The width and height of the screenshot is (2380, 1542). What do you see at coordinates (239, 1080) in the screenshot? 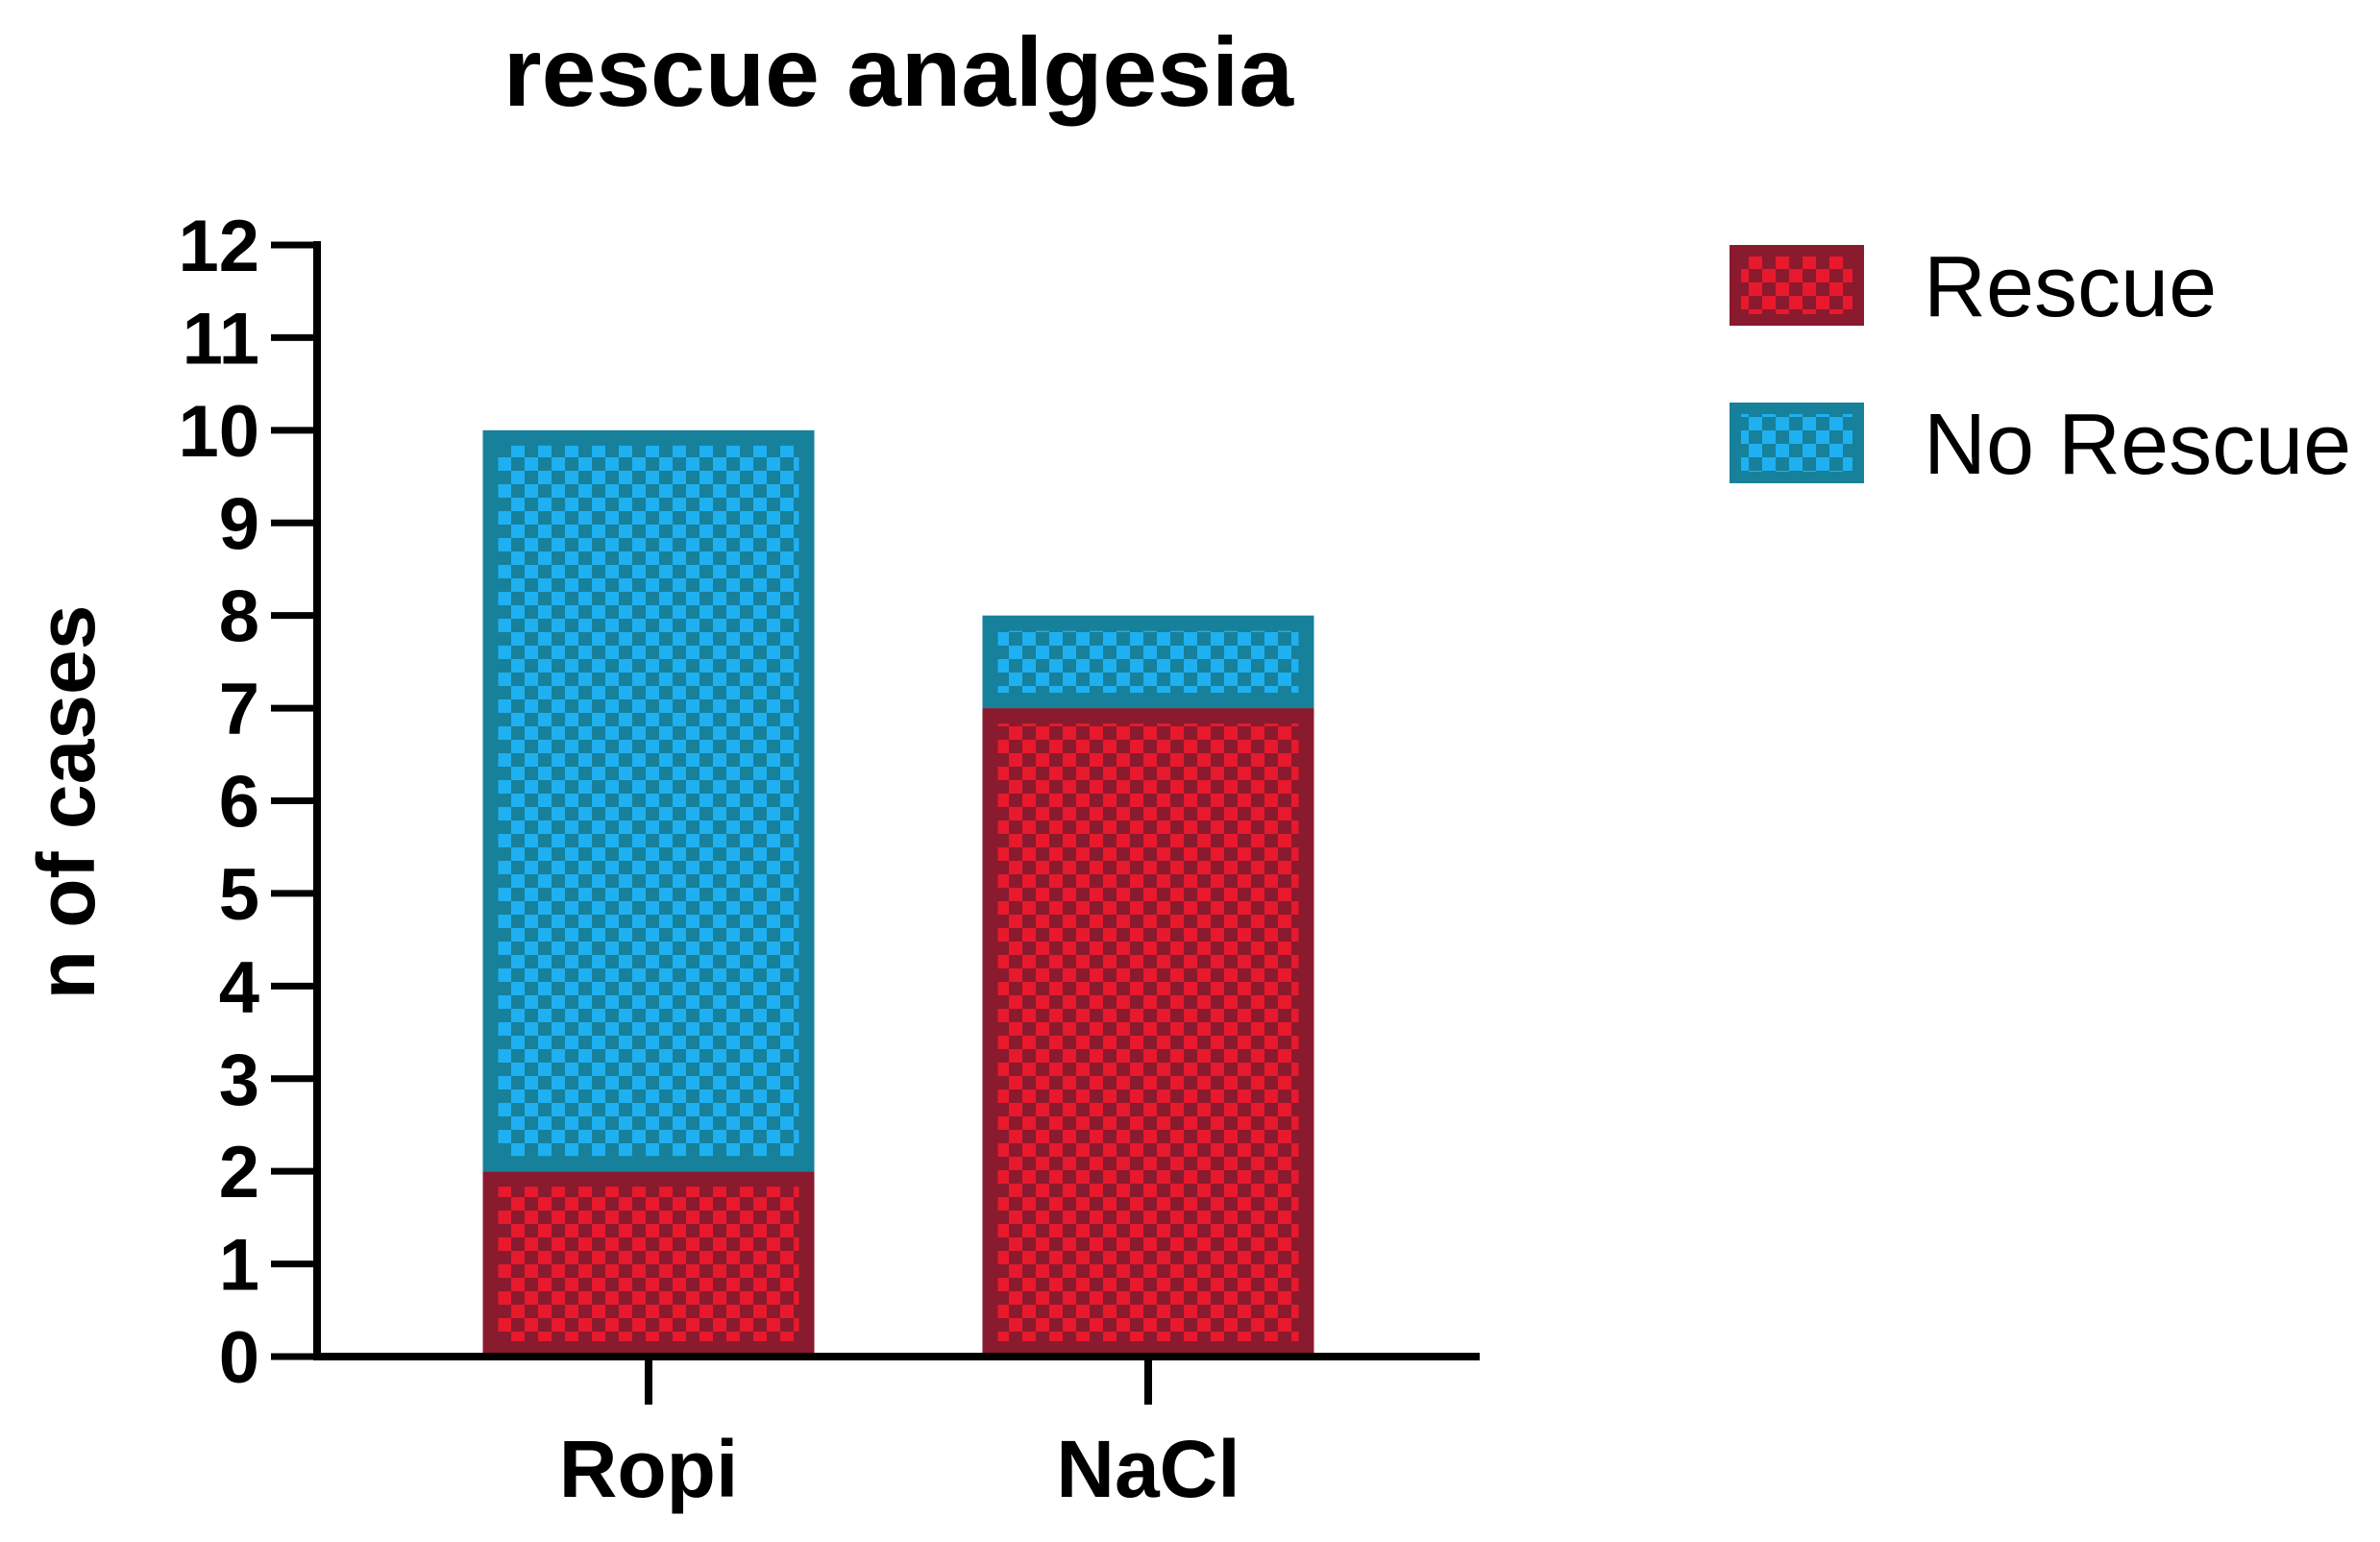
I see `y-tick-label-3: 3` at bounding box center [239, 1080].